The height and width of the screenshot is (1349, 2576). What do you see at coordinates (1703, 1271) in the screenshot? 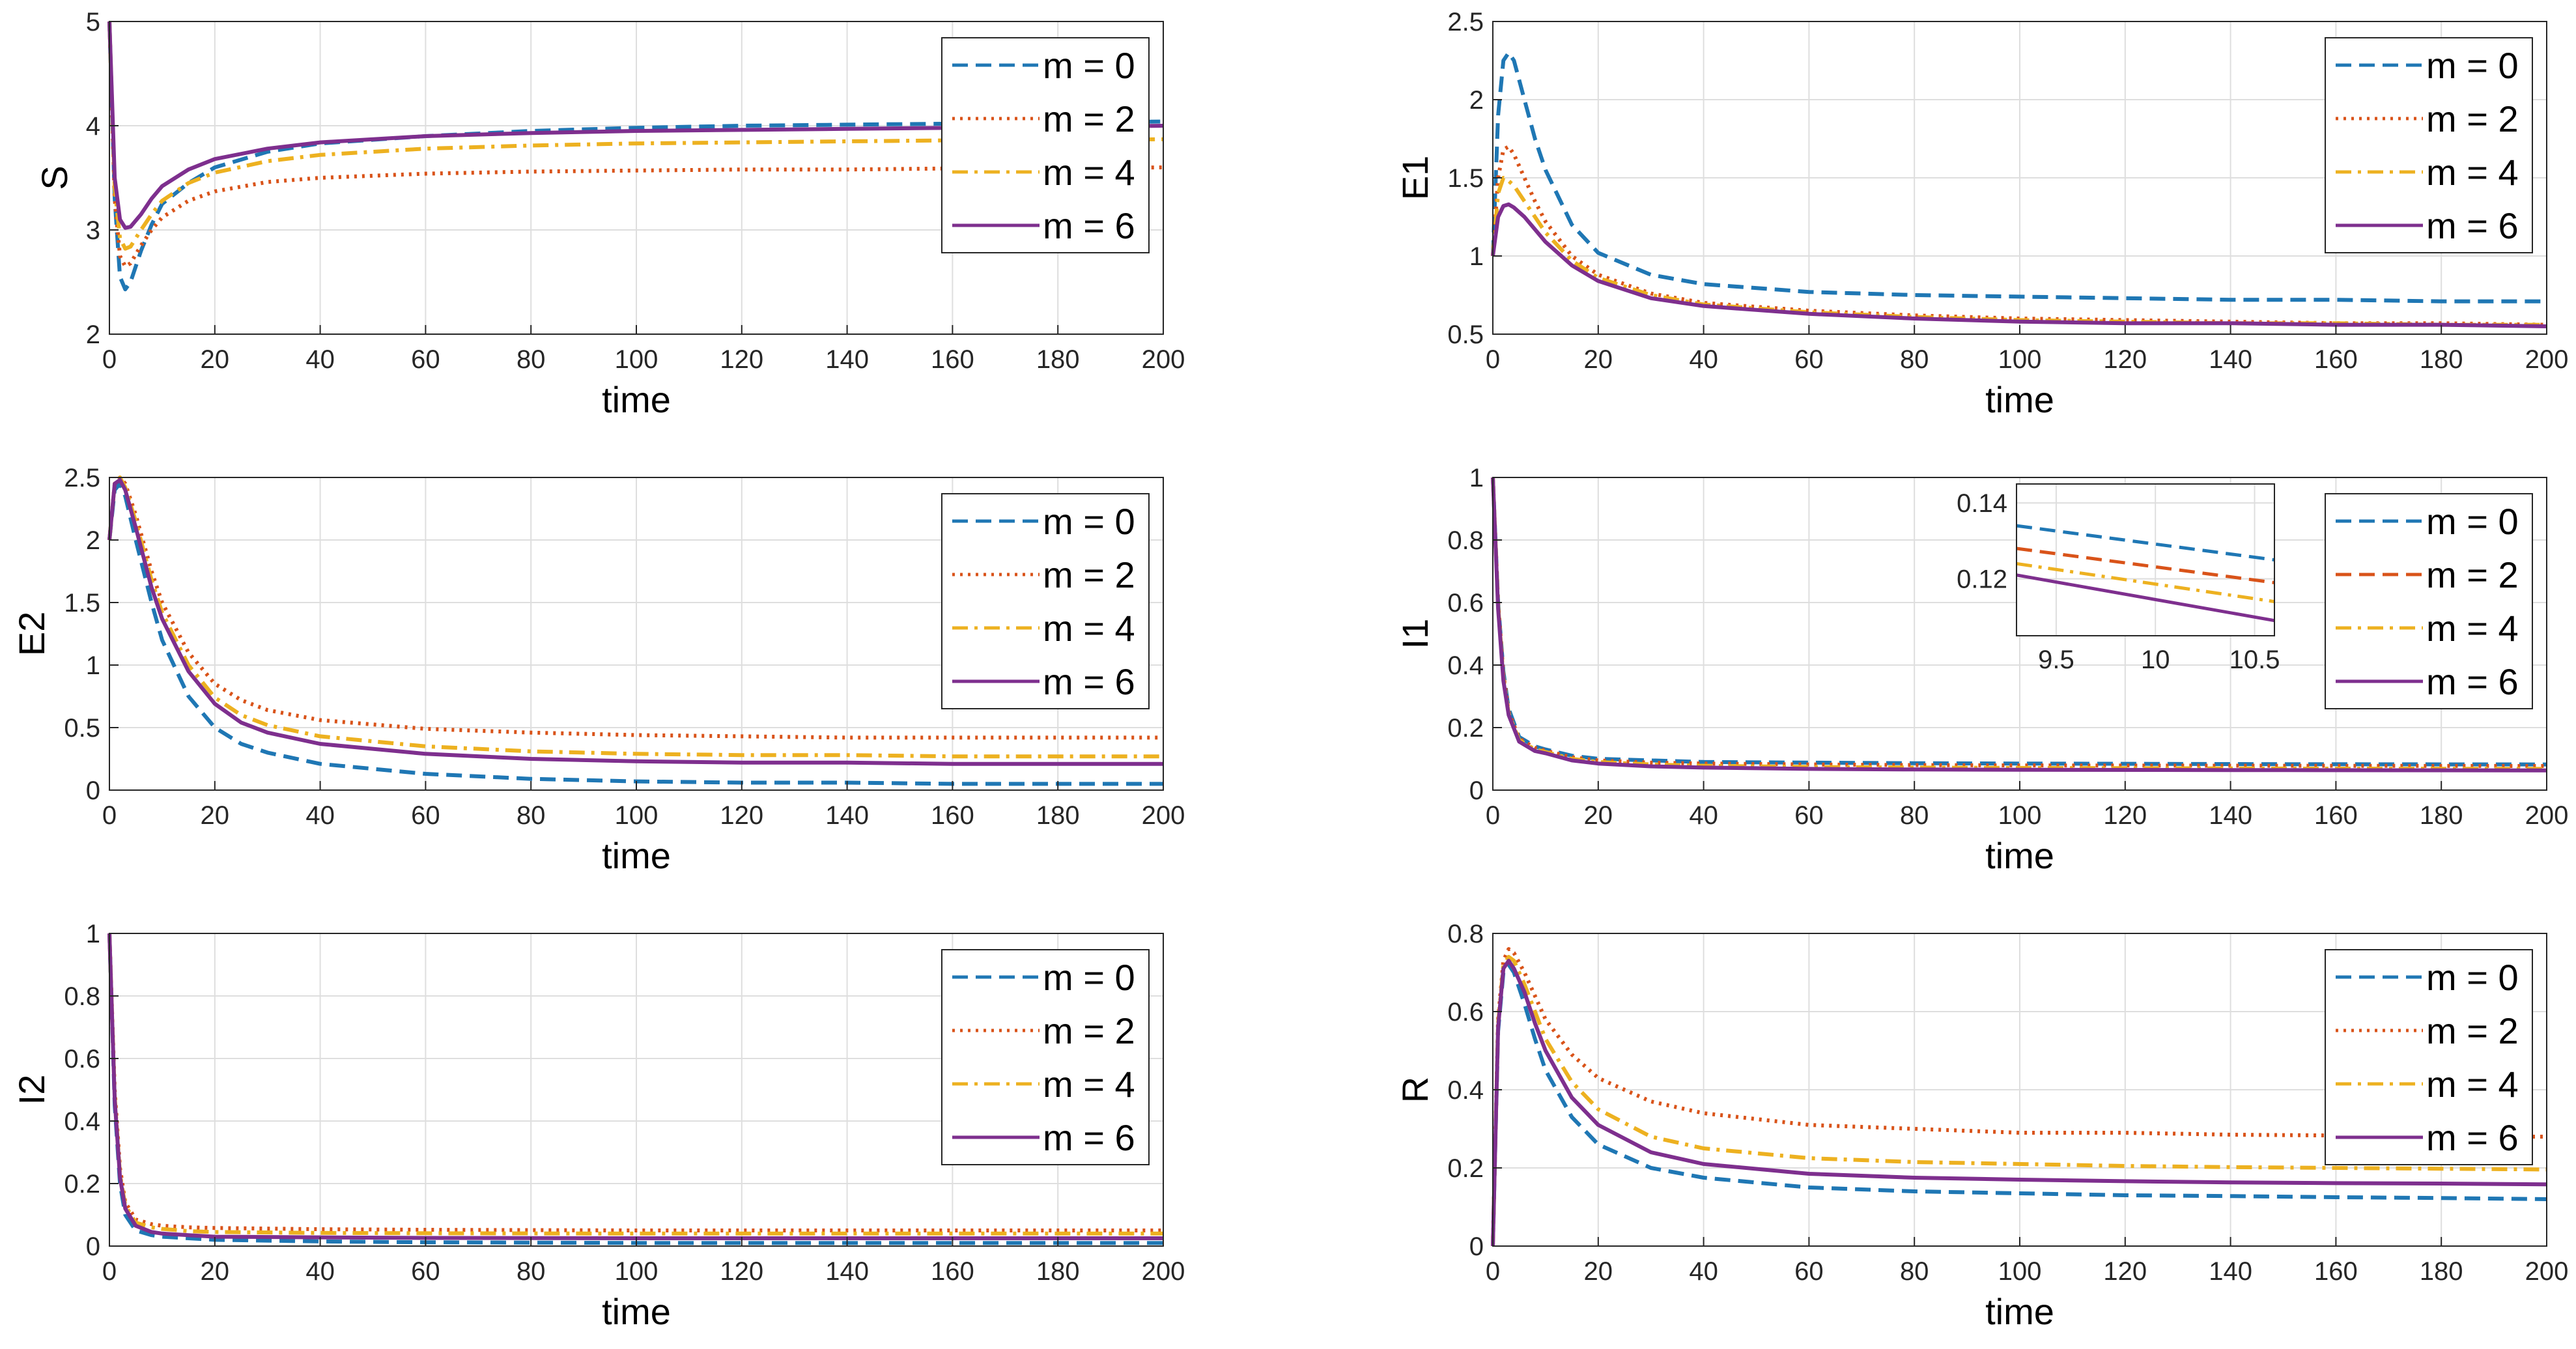
I see `x-tick-label: 40` at bounding box center [1703, 1271].